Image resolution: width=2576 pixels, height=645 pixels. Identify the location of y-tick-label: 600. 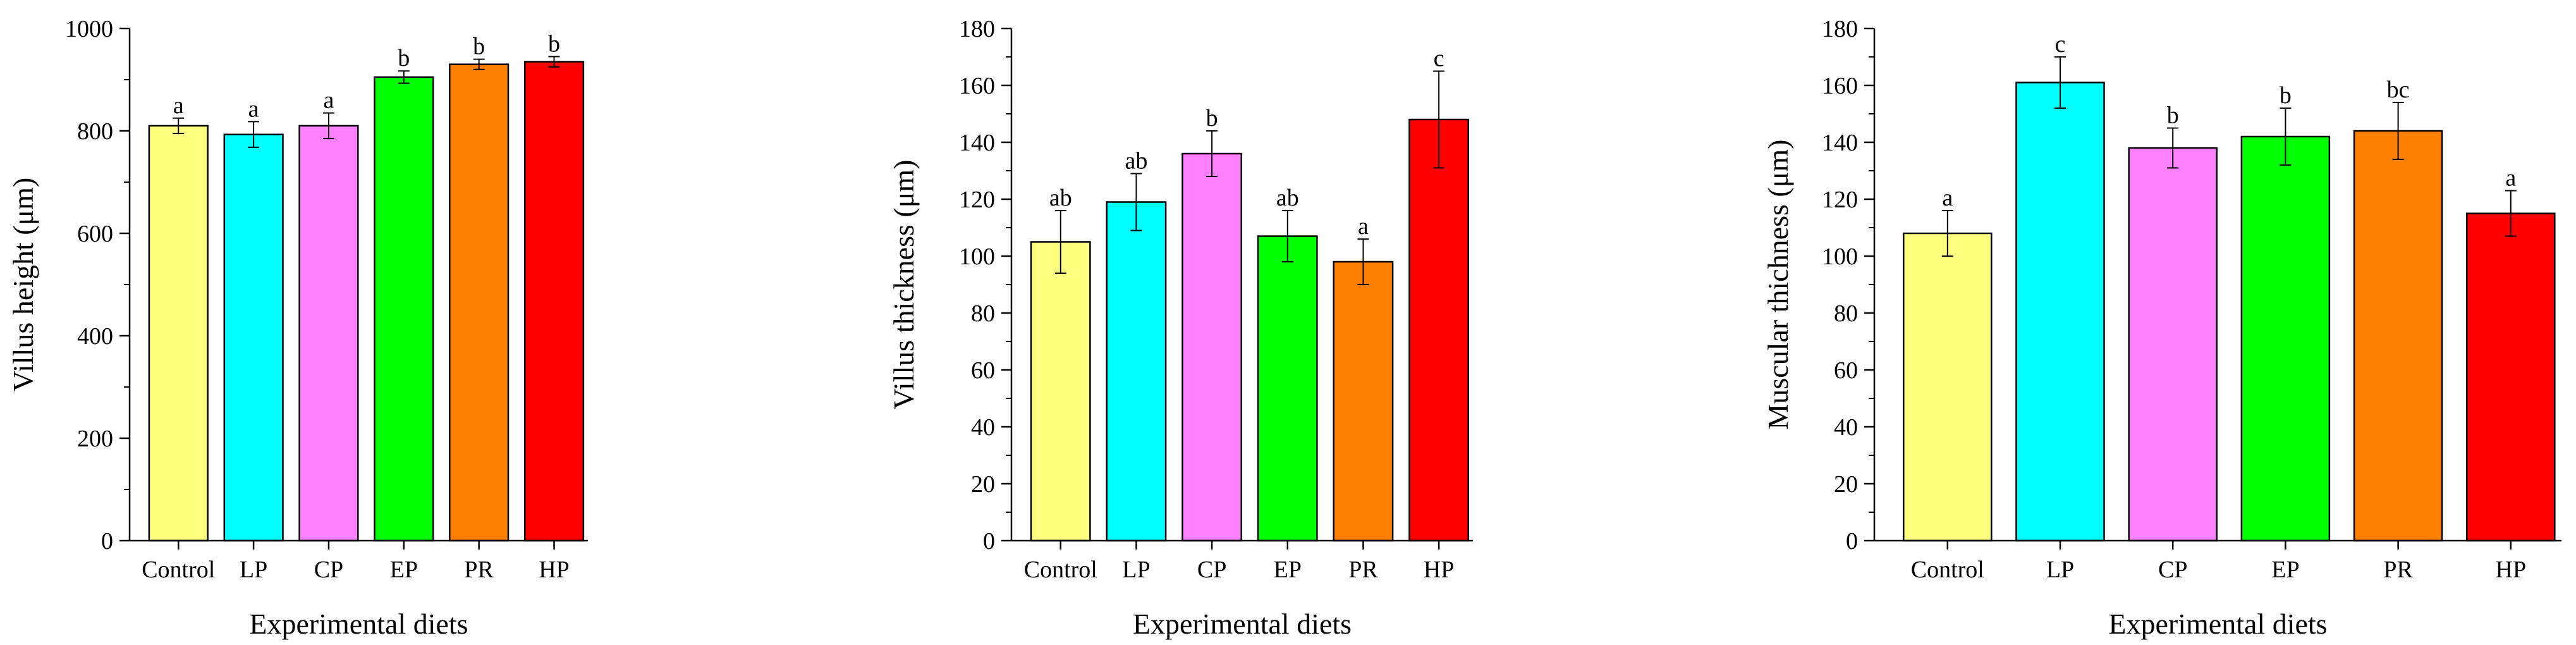
(95, 234).